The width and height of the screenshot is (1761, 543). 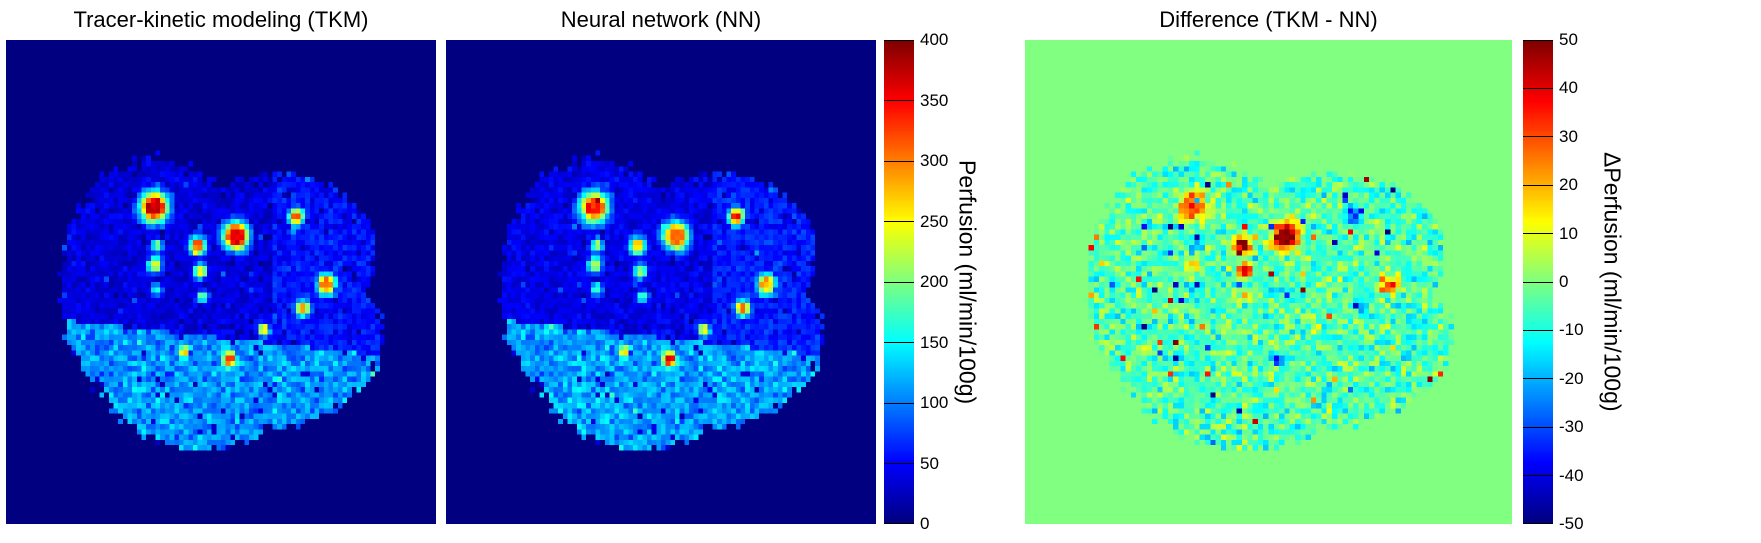 What do you see at coordinates (934, 160) in the screenshot?
I see `colorbar-tick-label: 300` at bounding box center [934, 160].